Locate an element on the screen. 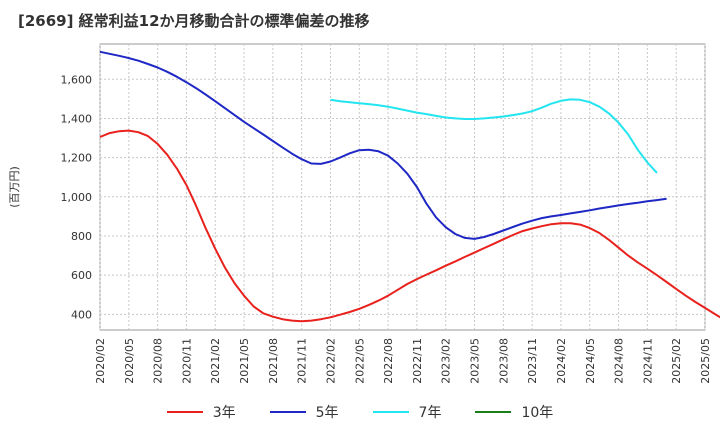 Image resolution: width=720 pixels, height=440 pixels. legend-label: 7年 is located at coordinates (430, 413).